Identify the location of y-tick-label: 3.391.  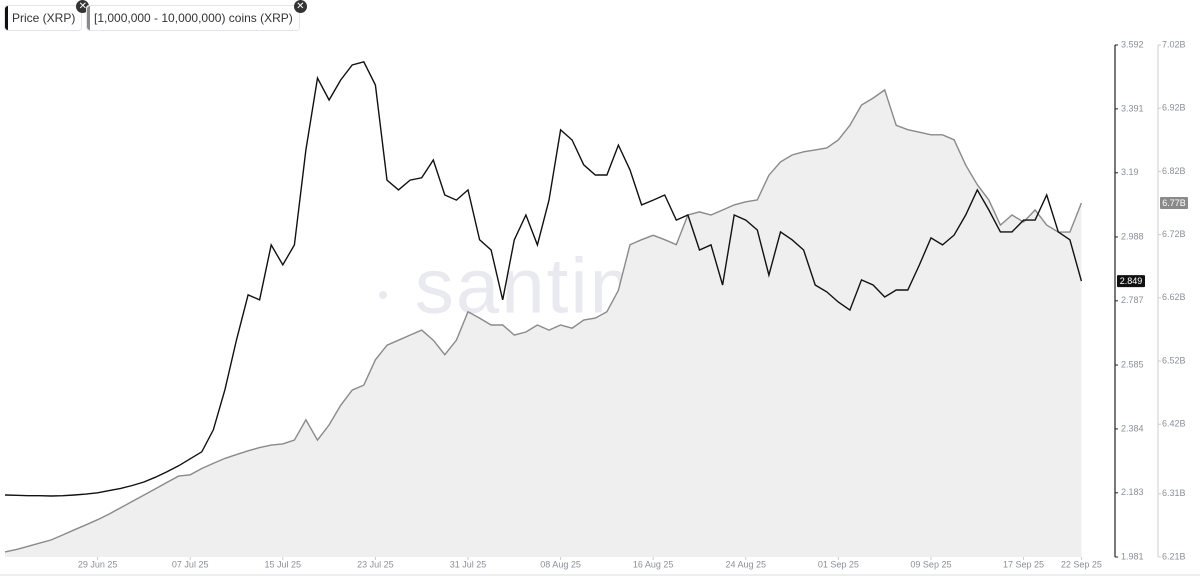
(1132, 108).